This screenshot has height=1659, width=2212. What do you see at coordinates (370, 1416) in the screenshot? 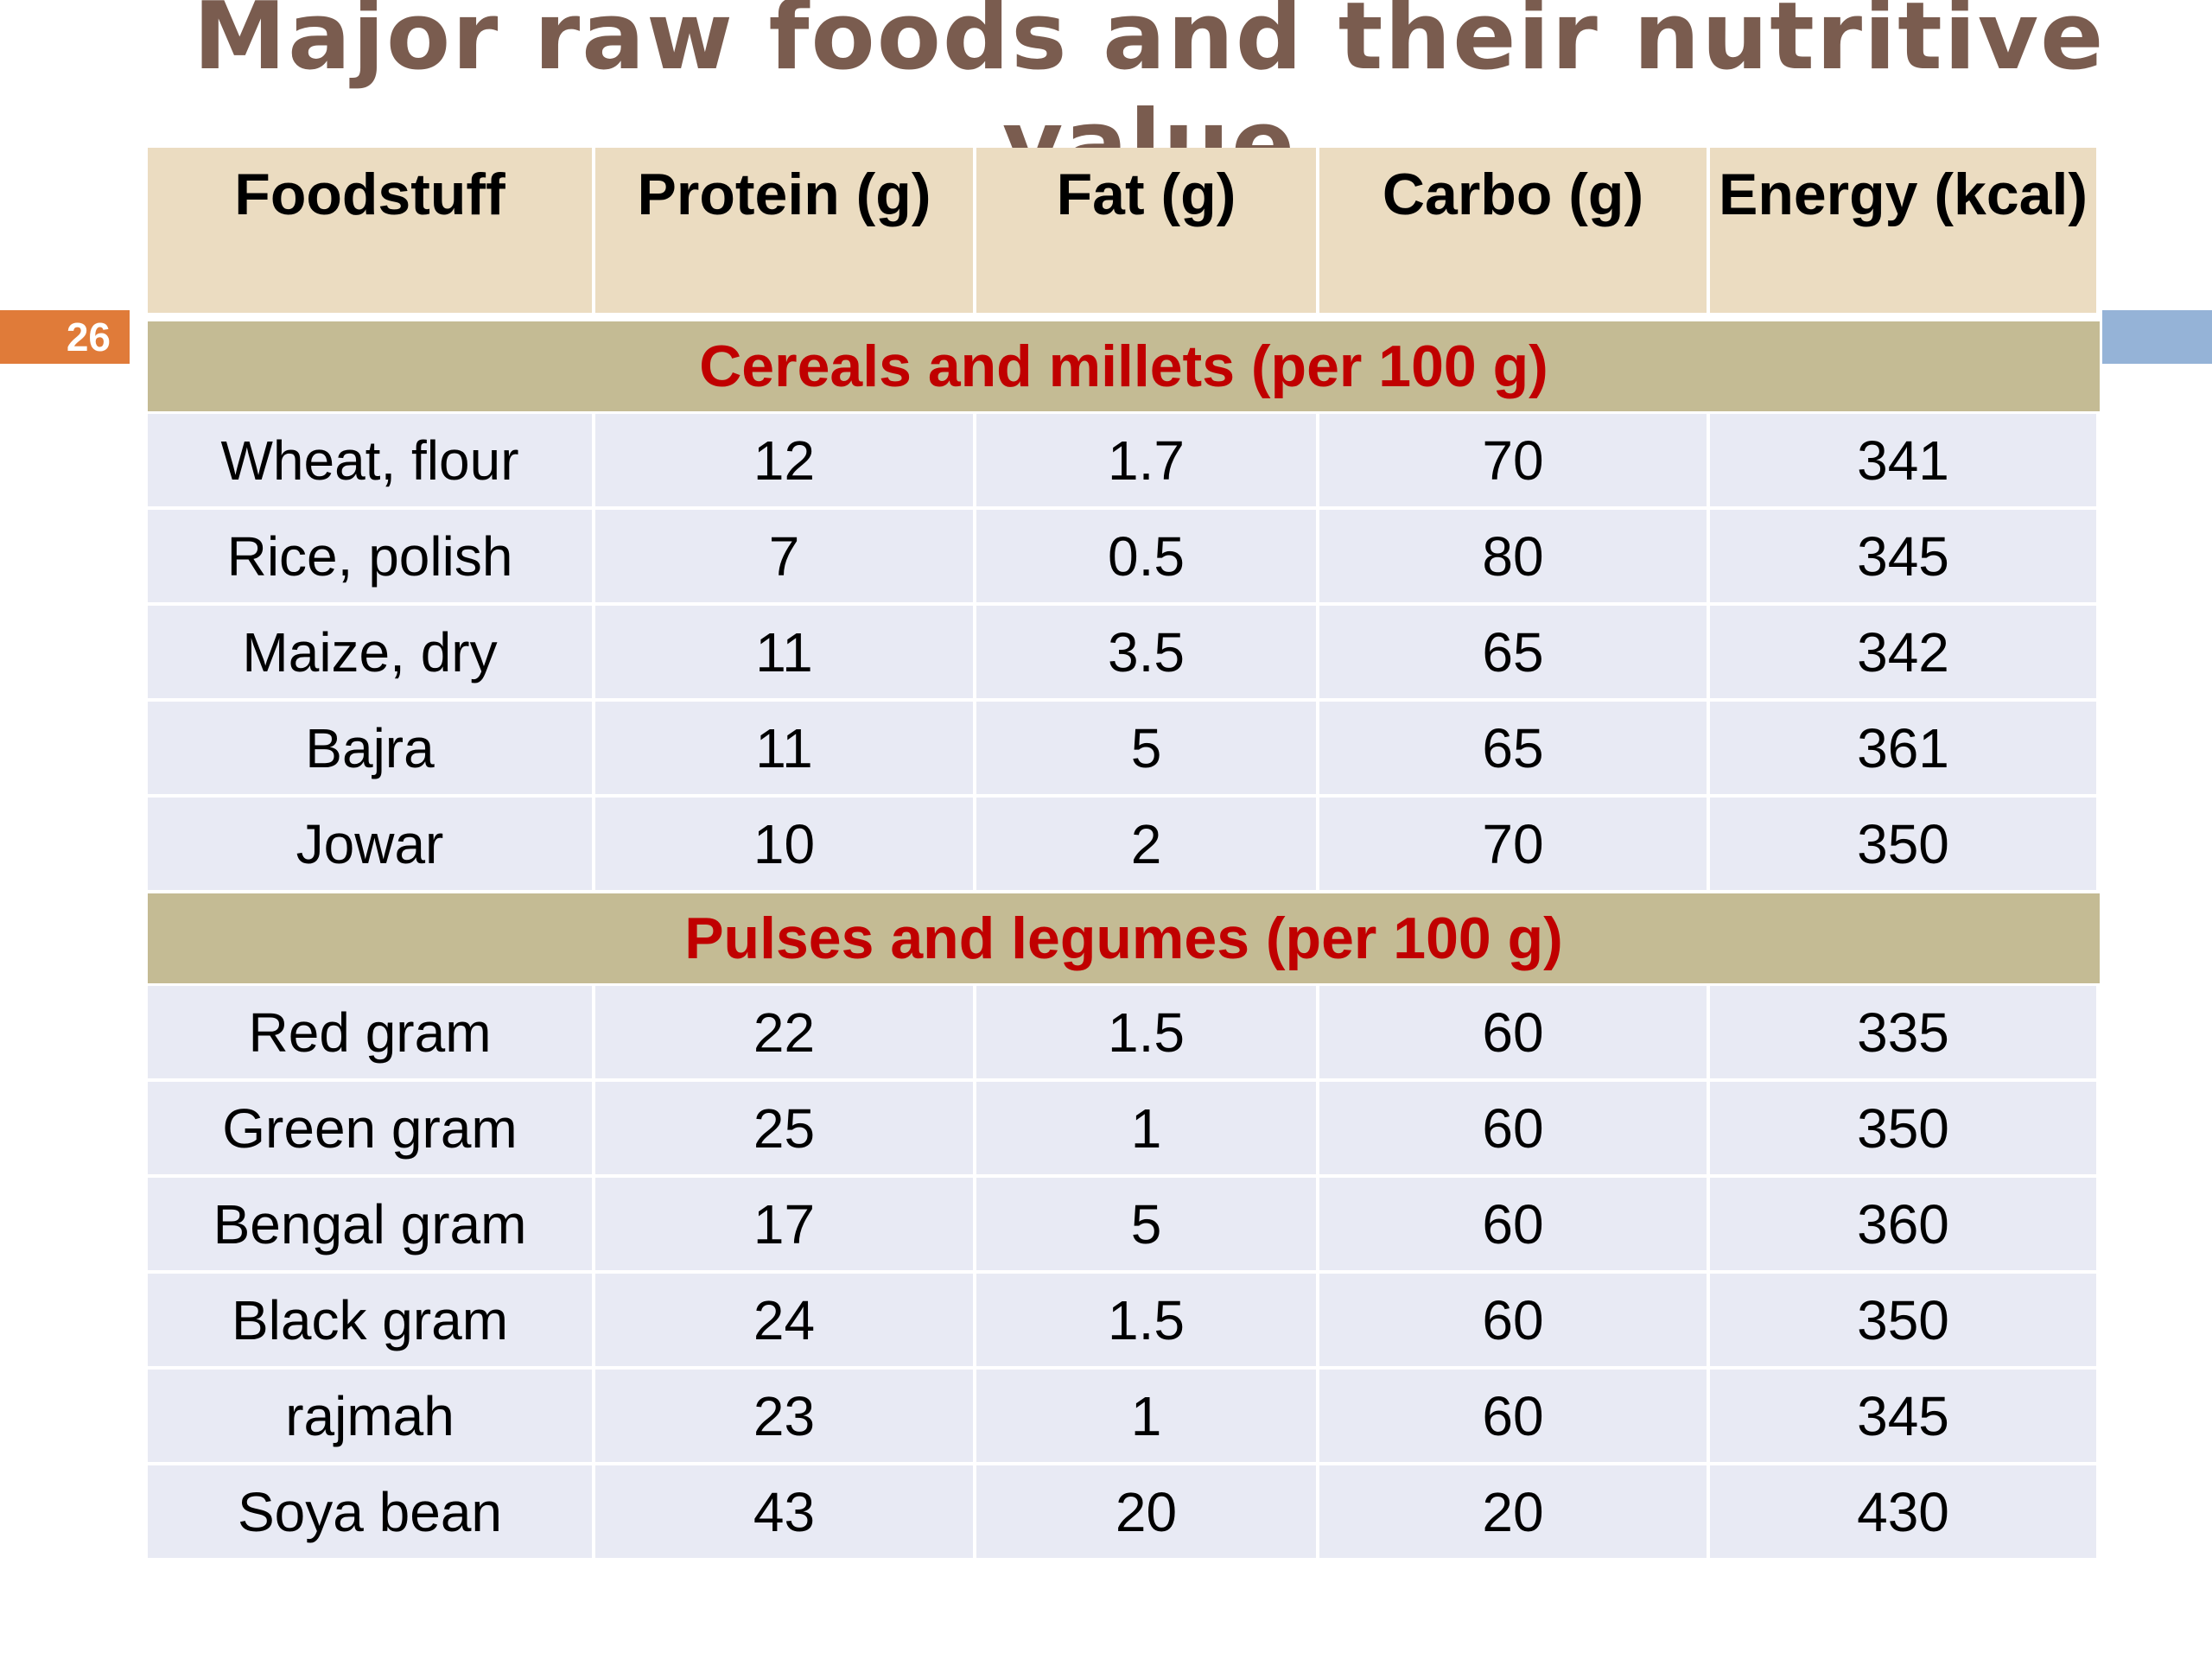
I see `table-cell: rajmah` at bounding box center [370, 1416].